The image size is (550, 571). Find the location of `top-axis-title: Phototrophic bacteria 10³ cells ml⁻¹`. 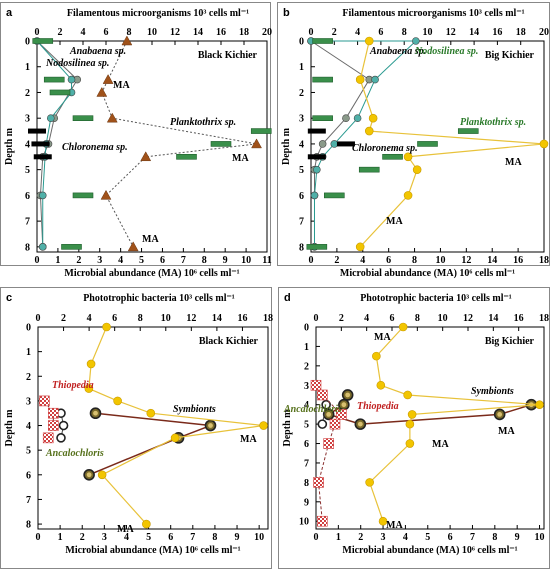

top-axis-title: Phototrophic bacteria 10³ cells ml⁻¹ is located at coordinates (436, 298).